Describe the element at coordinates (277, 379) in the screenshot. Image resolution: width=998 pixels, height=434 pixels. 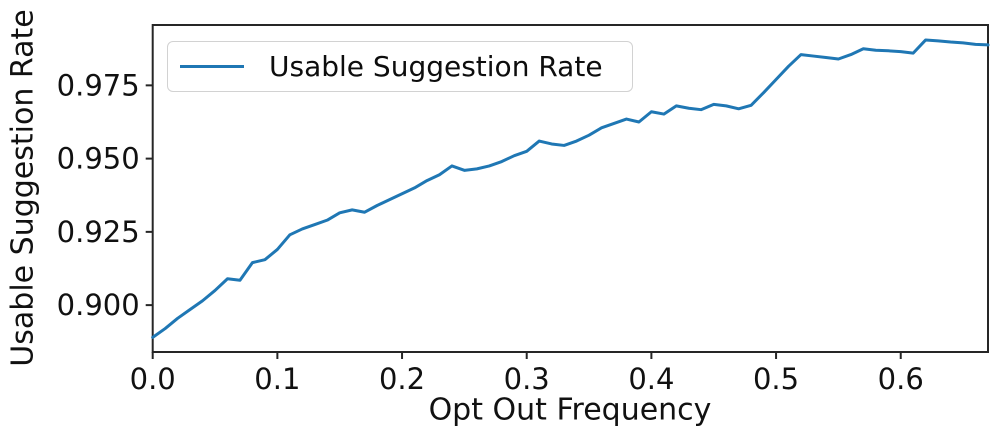
I see `x-tick-label: 0.1` at that location.